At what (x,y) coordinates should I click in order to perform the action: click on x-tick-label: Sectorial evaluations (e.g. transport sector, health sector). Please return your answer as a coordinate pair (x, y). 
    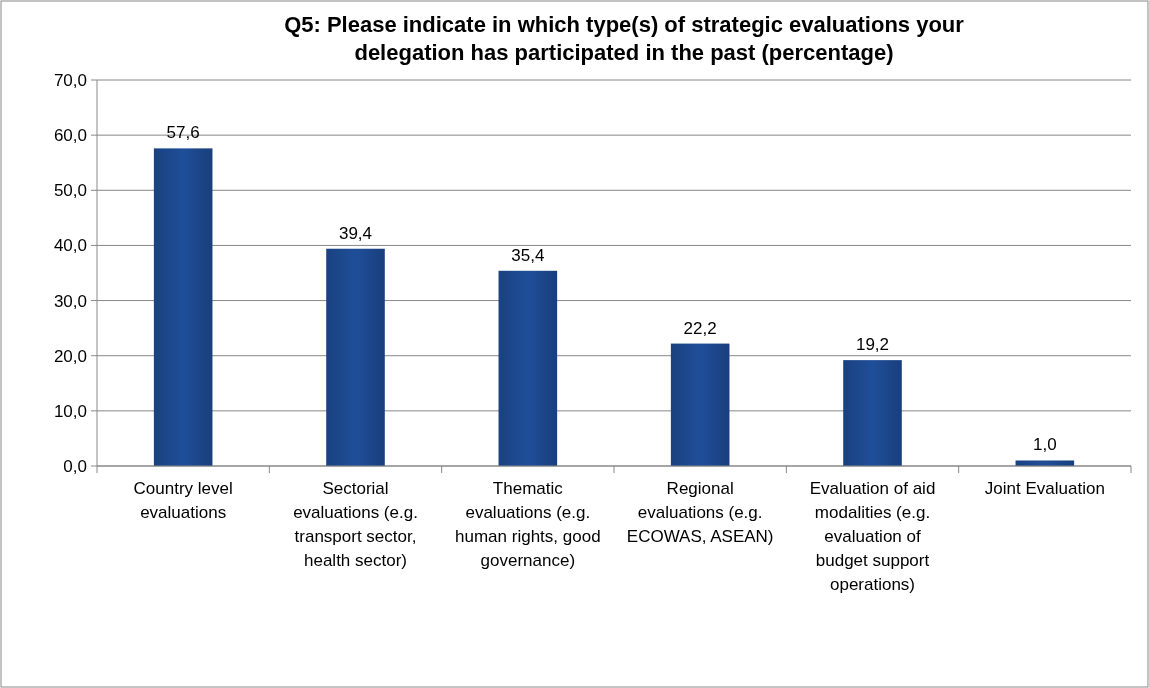
    Looking at the image, I should click on (355, 524).